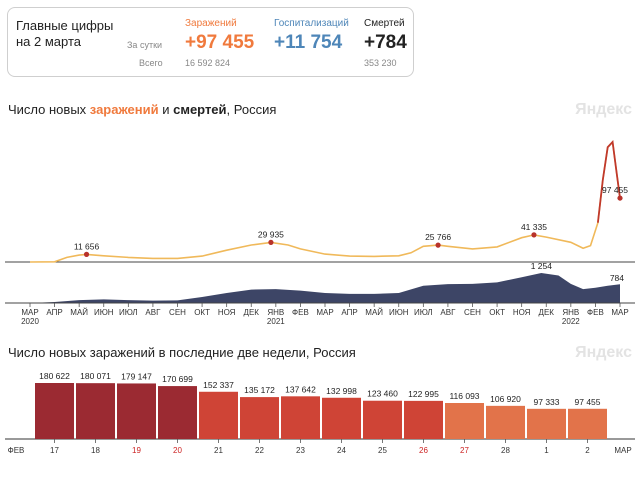 The width and height of the screenshot is (640, 479). Describe the element at coordinates (177, 379) in the screenshot. I see `bar-value-label: 170 699` at that location.